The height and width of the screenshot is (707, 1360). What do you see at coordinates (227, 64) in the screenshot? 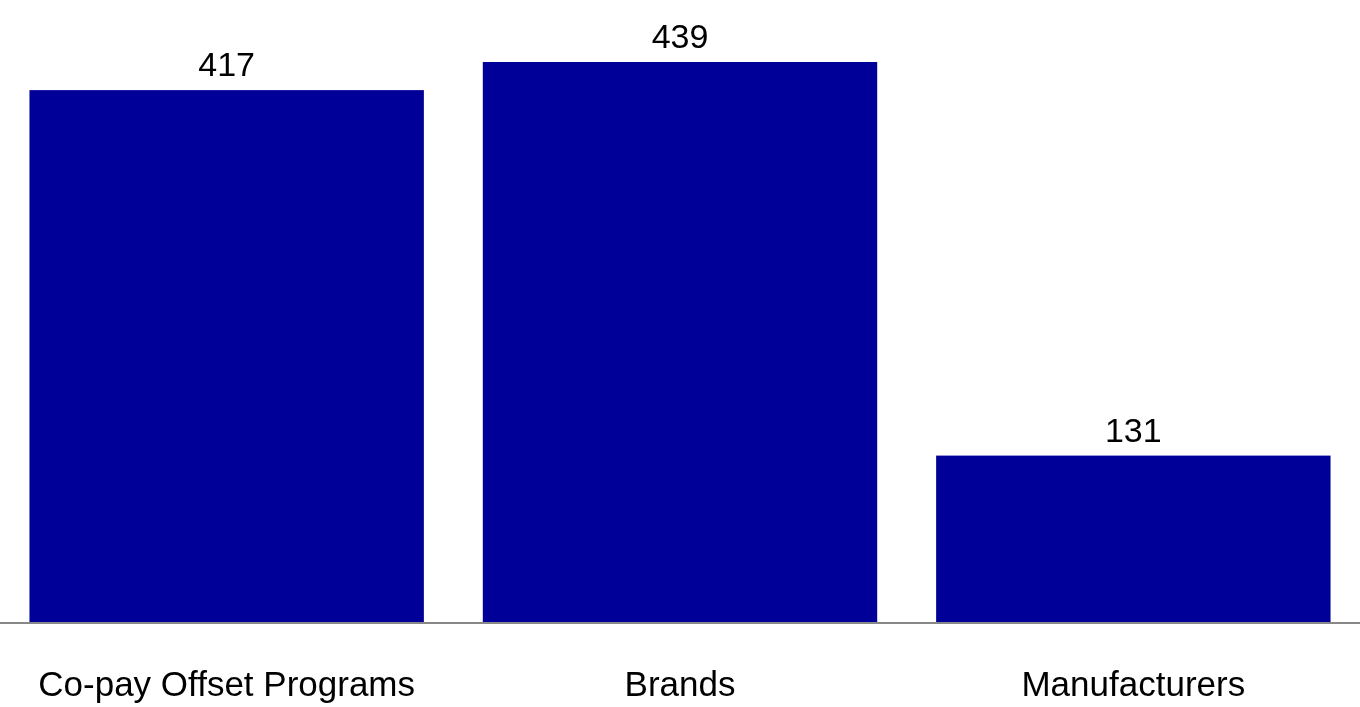
I see `data-label: 417` at bounding box center [227, 64].